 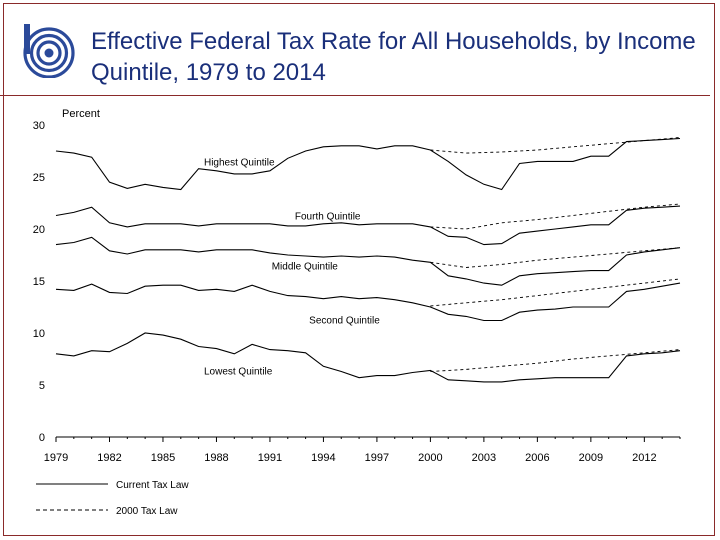 What do you see at coordinates (270, 458) in the screenshot?
I see `x-tick-label: 1991` at bounding box center [270, 458].